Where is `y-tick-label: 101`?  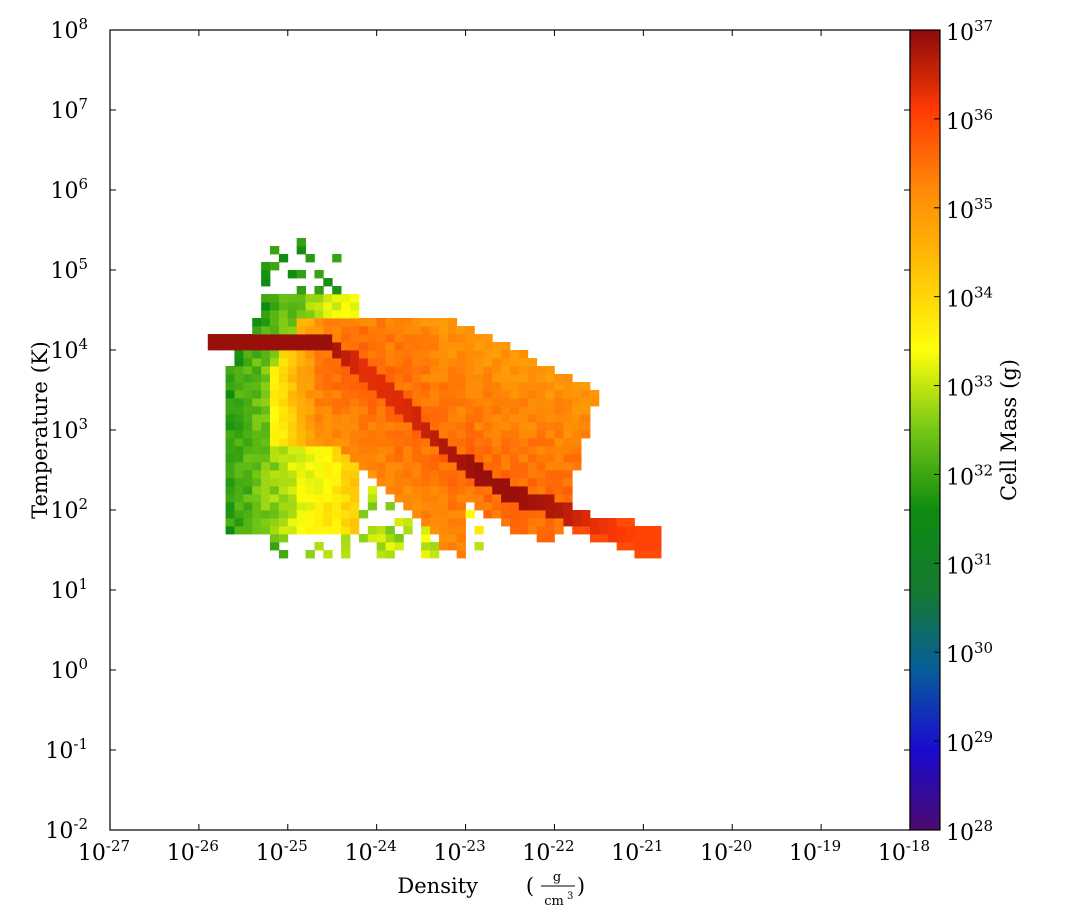
y-tick-label: 101 is located at coordinates (69, 589).